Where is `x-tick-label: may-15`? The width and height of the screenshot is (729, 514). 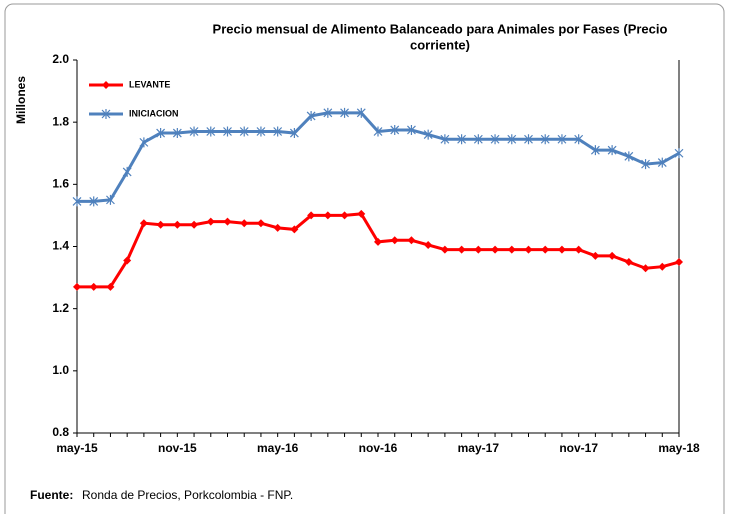
x-tick-label: may-15 is located at coordinates (77, 448).